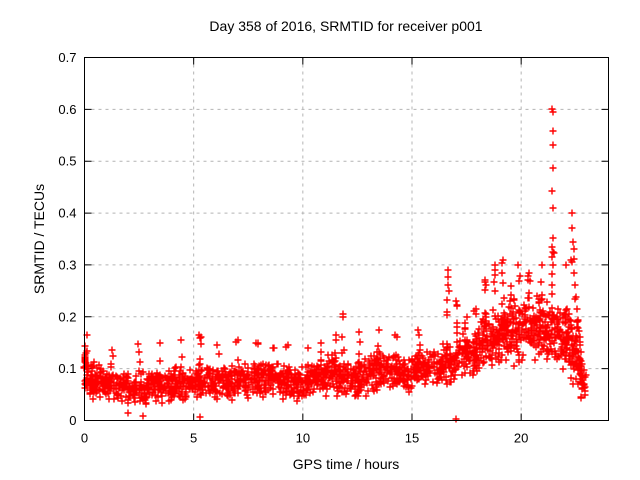 The image size is (640, 480). I want to click on x-tick-label: 10, so click(303, 438).